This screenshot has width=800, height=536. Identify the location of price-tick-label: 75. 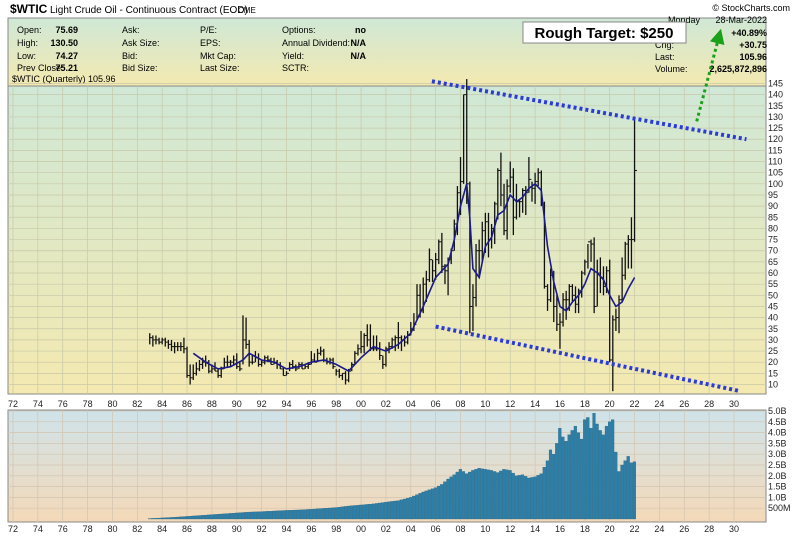
(773, 240).